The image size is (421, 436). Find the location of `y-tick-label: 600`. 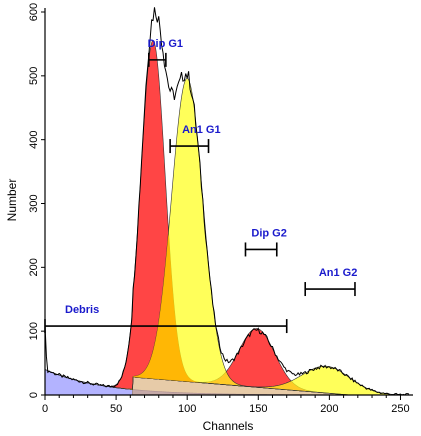

y-tick-label: 600 is located at coordinates (34, 12).